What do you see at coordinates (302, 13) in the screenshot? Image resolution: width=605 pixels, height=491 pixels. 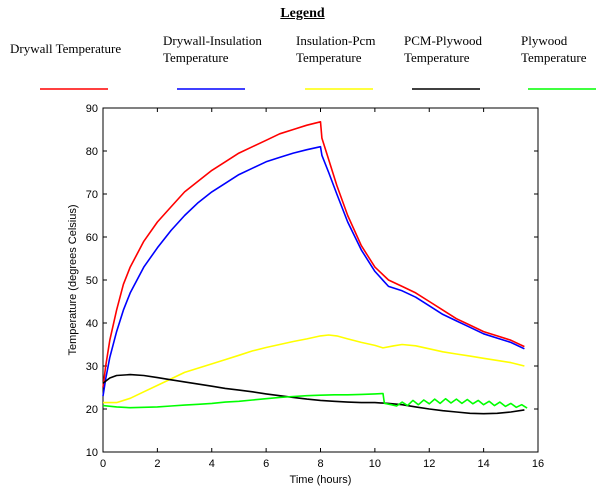 I see `legend-title: Legend` at bounding box center [302, 13].